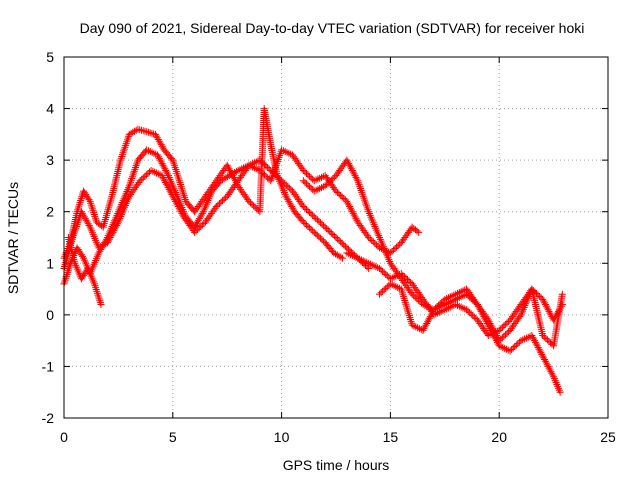 Image resolution: width=640 pixels, height=480 pixels. Describe the element at coordinates (50, 57) in the screenshot. I see `y-tick-label: 5` at that location.